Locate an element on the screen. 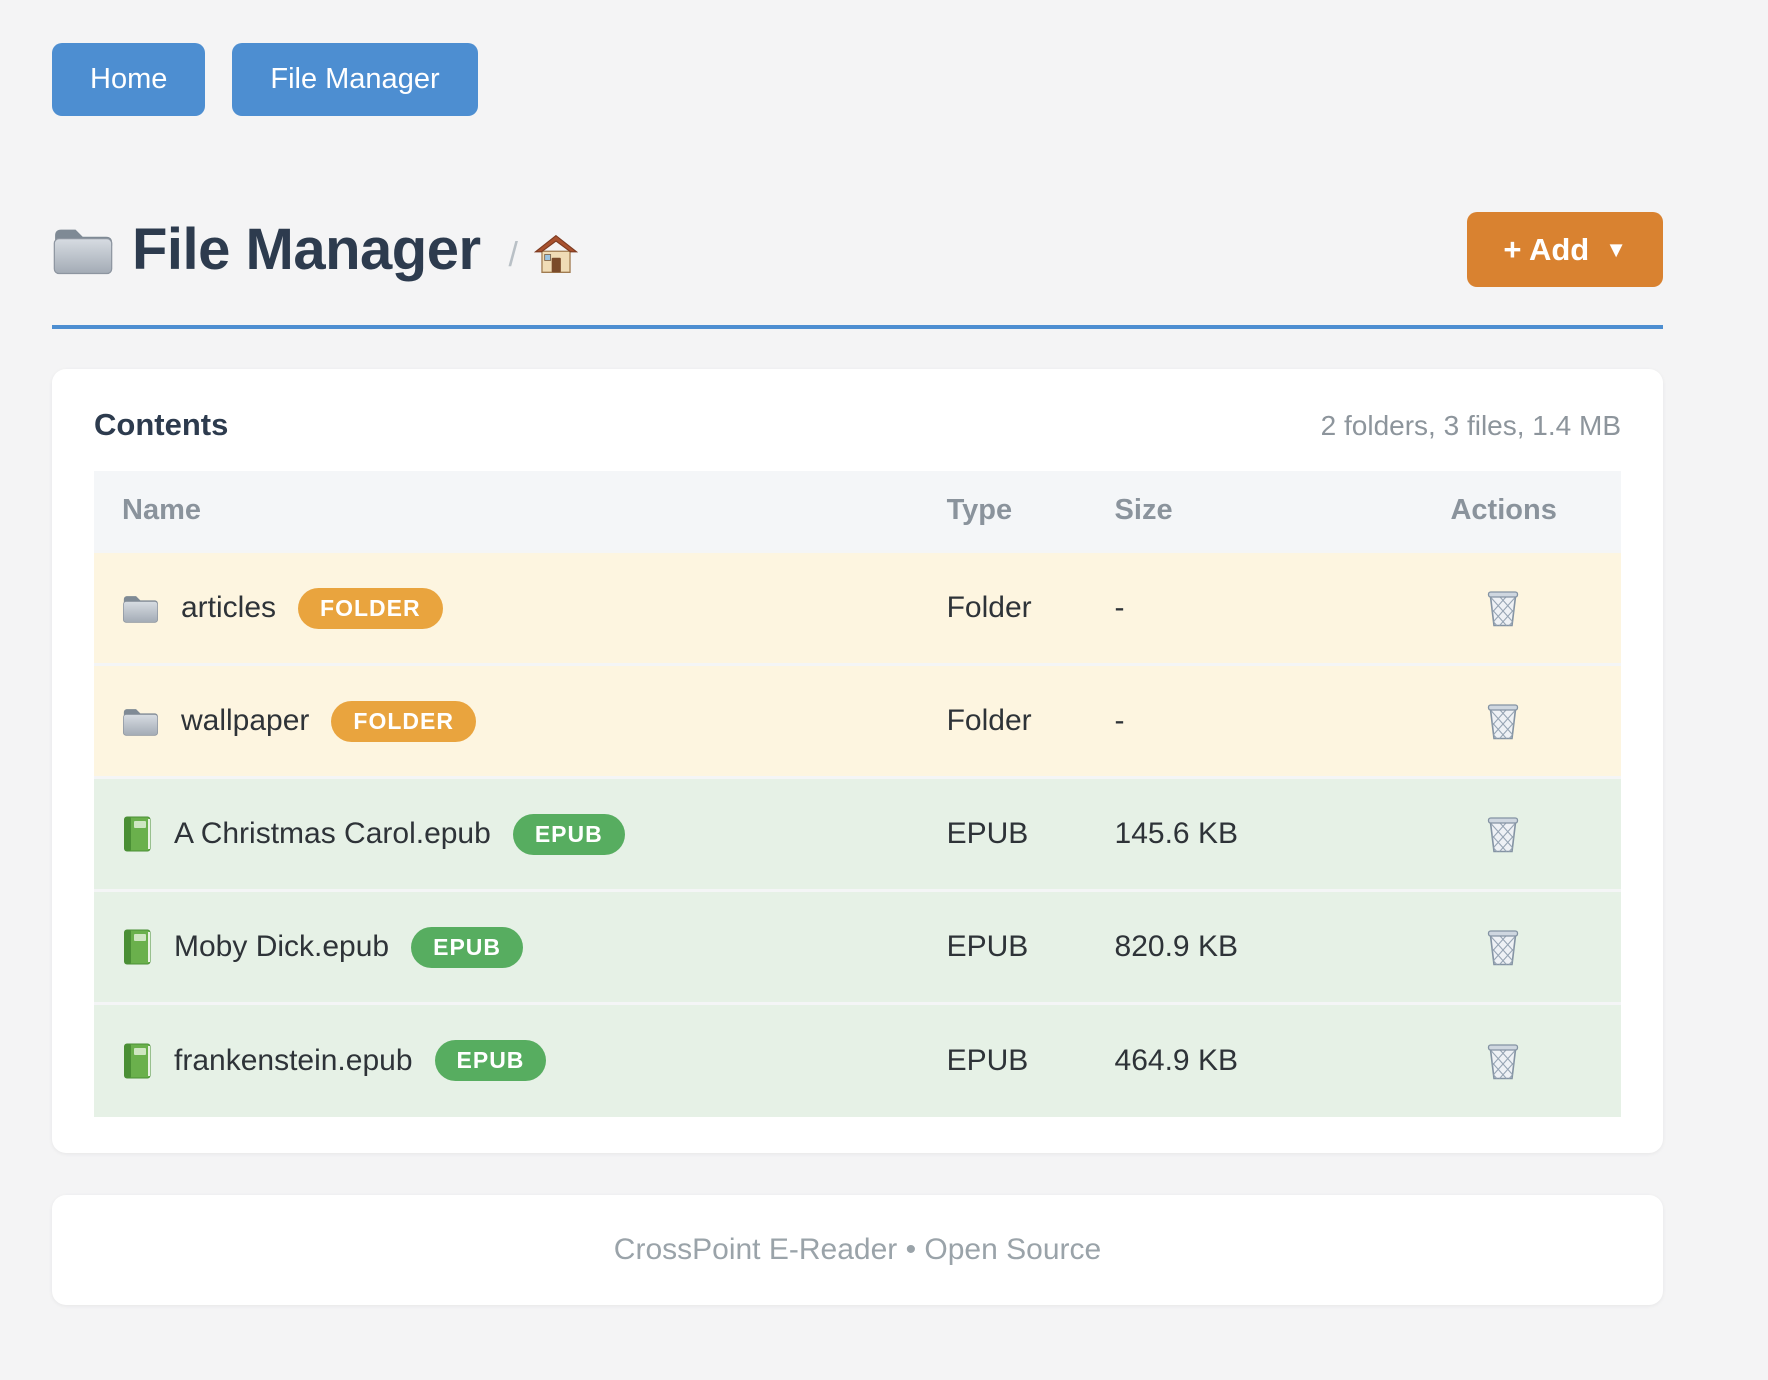 This screenshot has width=1768, height=1380. file-name: wallpaper is located at coordinates (245, 720).